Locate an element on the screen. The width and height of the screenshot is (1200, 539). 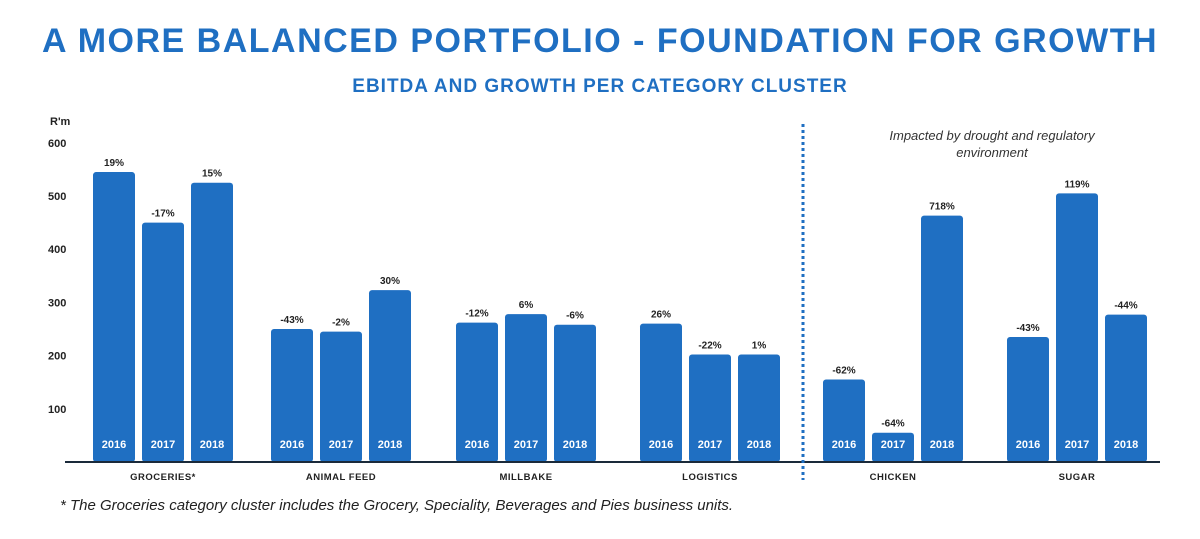
growth-label: -12% is located at coordinates (476, 314).